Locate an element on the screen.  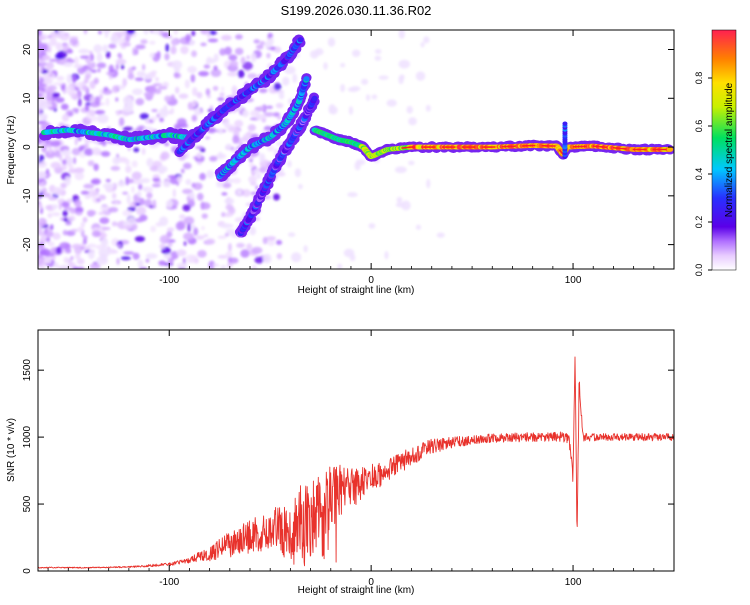
snr-y-tick-label: 500 is located at coordinates (27, 503).